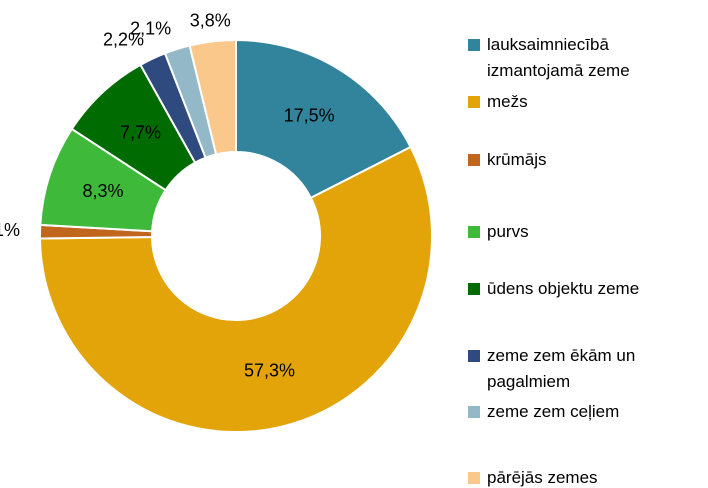 This screenshot has height=488, width=708. What do you see at coordinates (507, 101) in the screenshot?
I see `legend-label: mežs` at bounding box center [507, 101].